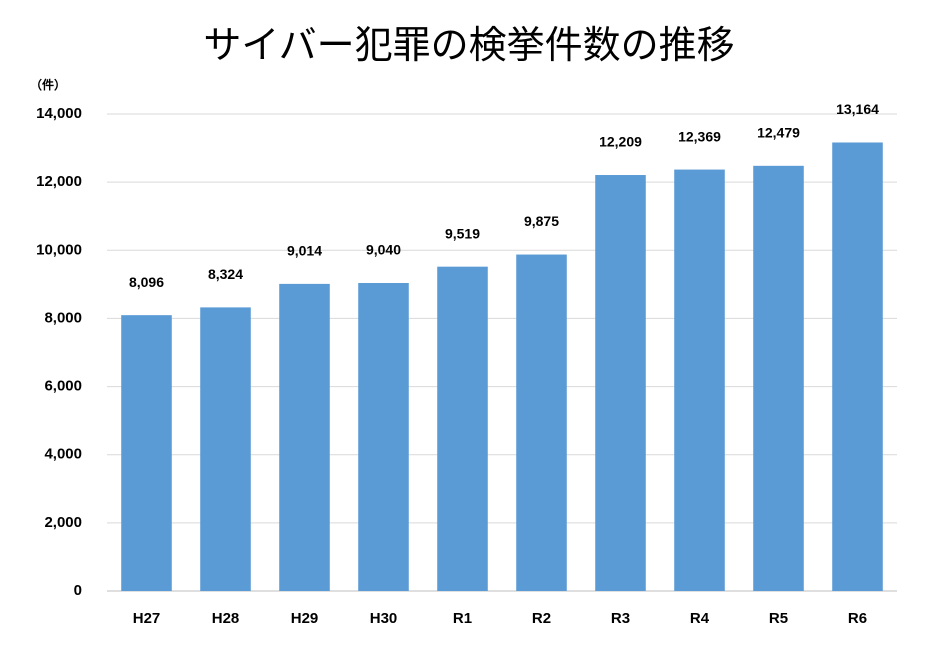  Describe the element at coordinates (778, 133) in the screenshot. I see `value-label: 12,479` at that location.